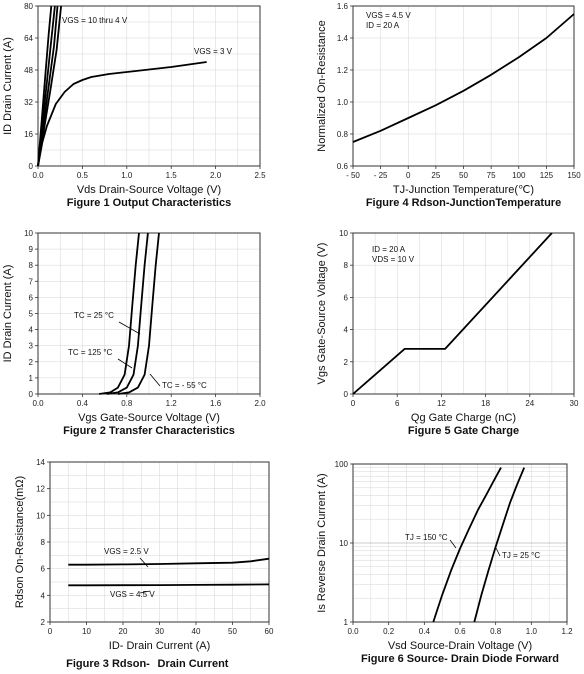  I want to click on x-axis-label: TJ-Junction Temperature(℃), so click(463, 190).